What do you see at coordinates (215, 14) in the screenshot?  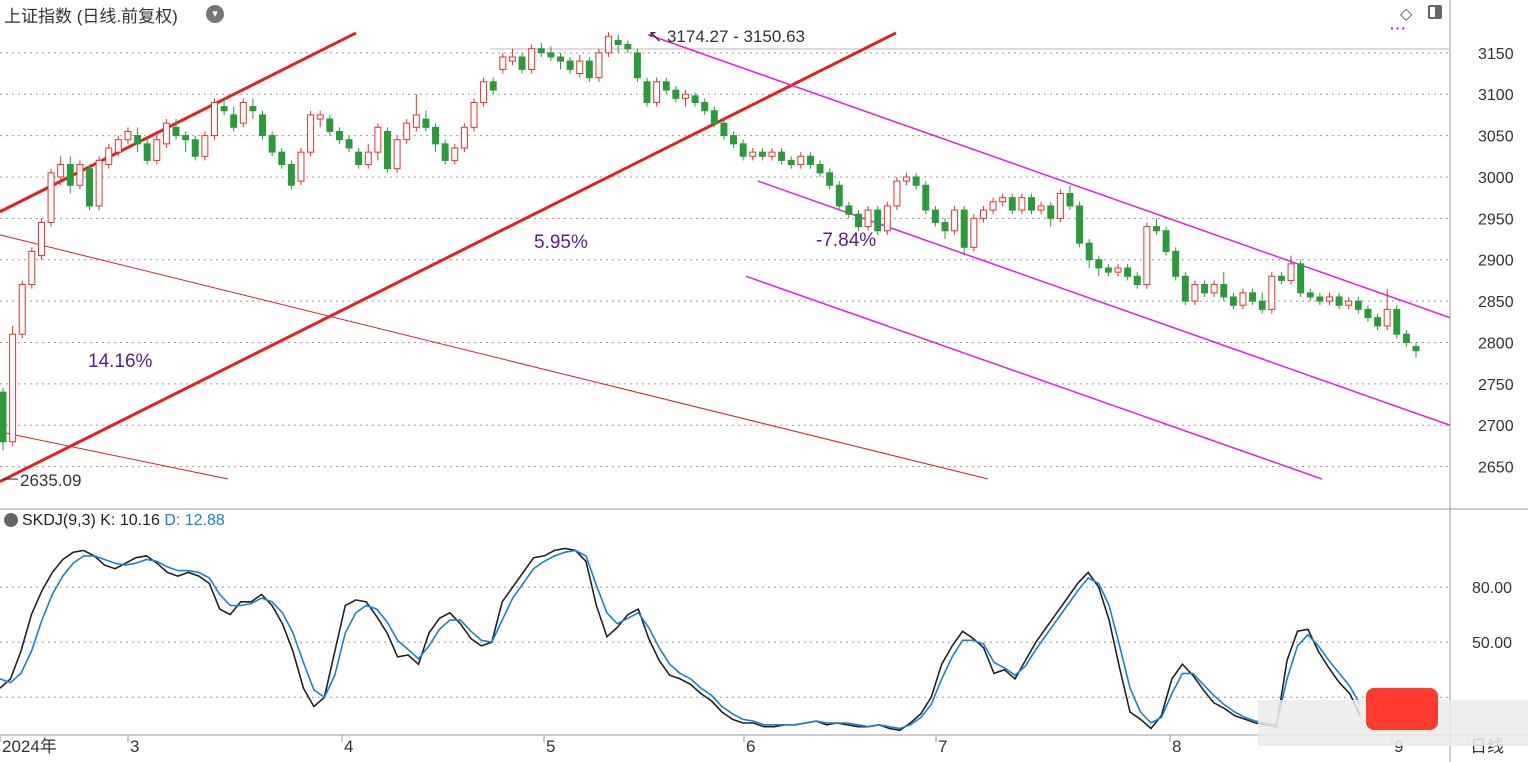 I see `chevron-down-icon: ▾` at bounding box center [215, 14].